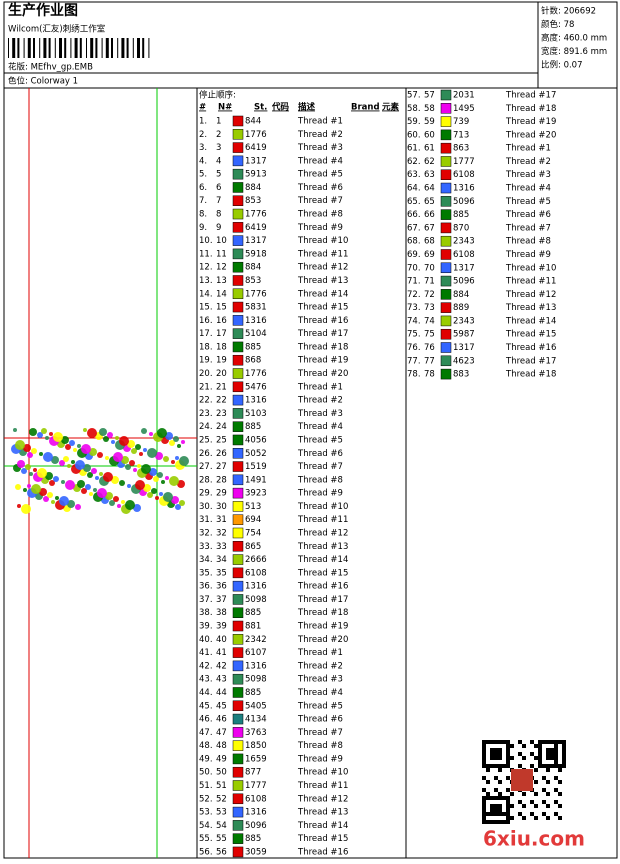 The width and height of the screenshot is (620, 864). Describe the element at coordinates (221, 640) in the screenshot. I see `needle: 40` at that location.